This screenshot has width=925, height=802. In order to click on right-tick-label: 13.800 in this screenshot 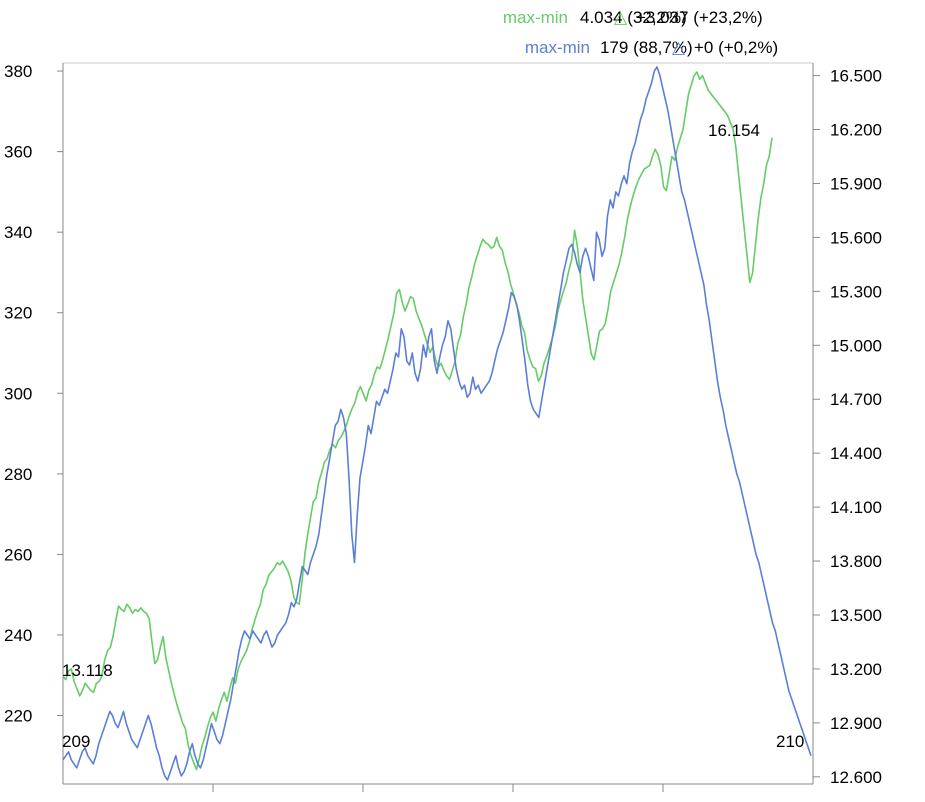, I will do `click(856, 561)`.